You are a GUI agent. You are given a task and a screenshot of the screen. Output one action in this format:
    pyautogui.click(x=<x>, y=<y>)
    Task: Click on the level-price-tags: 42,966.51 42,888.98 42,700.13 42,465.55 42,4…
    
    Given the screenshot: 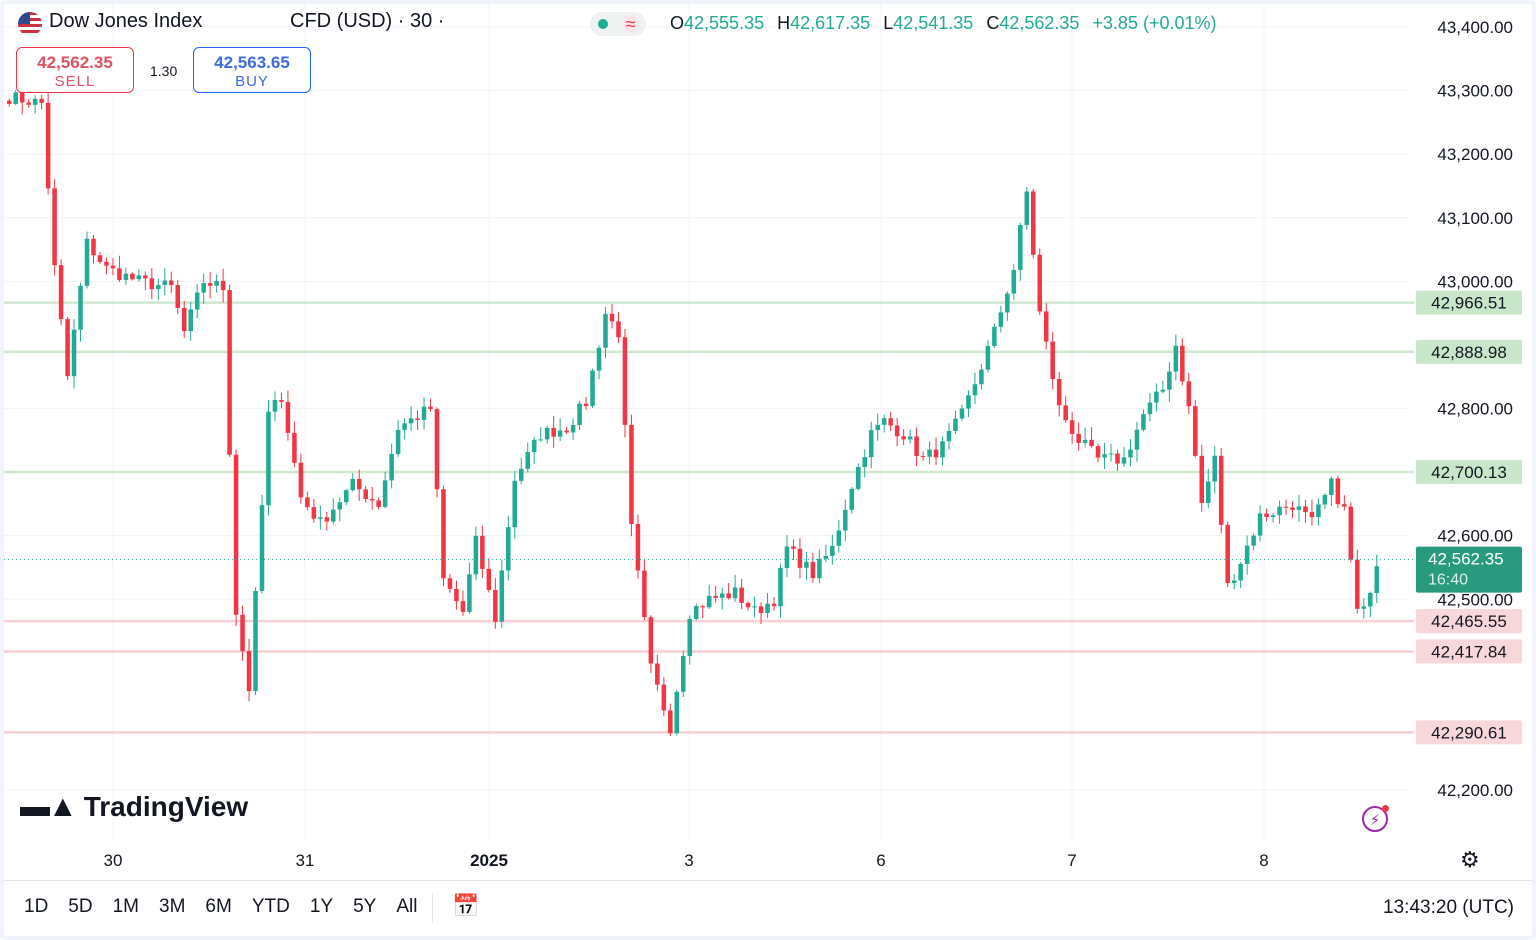 What is the action you would take?
    pyautogui.click(x=1469, y=517)
    